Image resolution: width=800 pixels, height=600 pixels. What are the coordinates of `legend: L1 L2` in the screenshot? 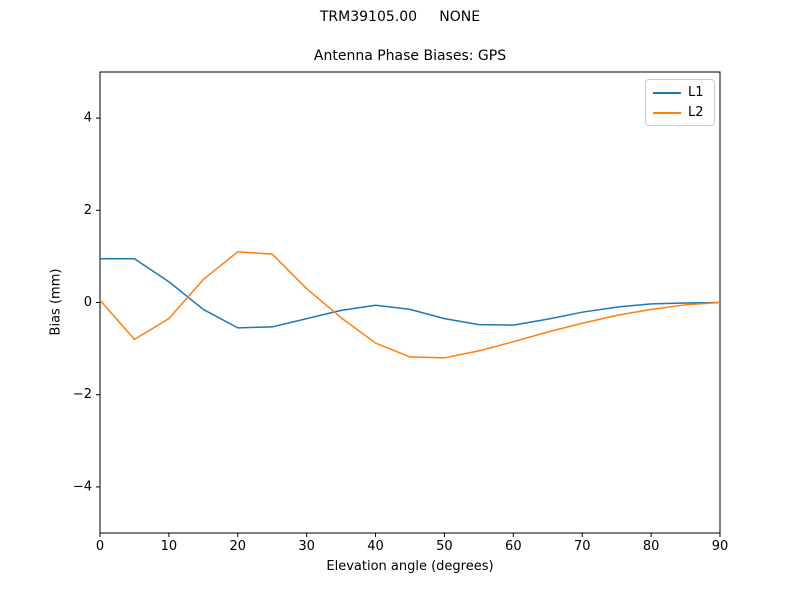 It's located at (680, 102).